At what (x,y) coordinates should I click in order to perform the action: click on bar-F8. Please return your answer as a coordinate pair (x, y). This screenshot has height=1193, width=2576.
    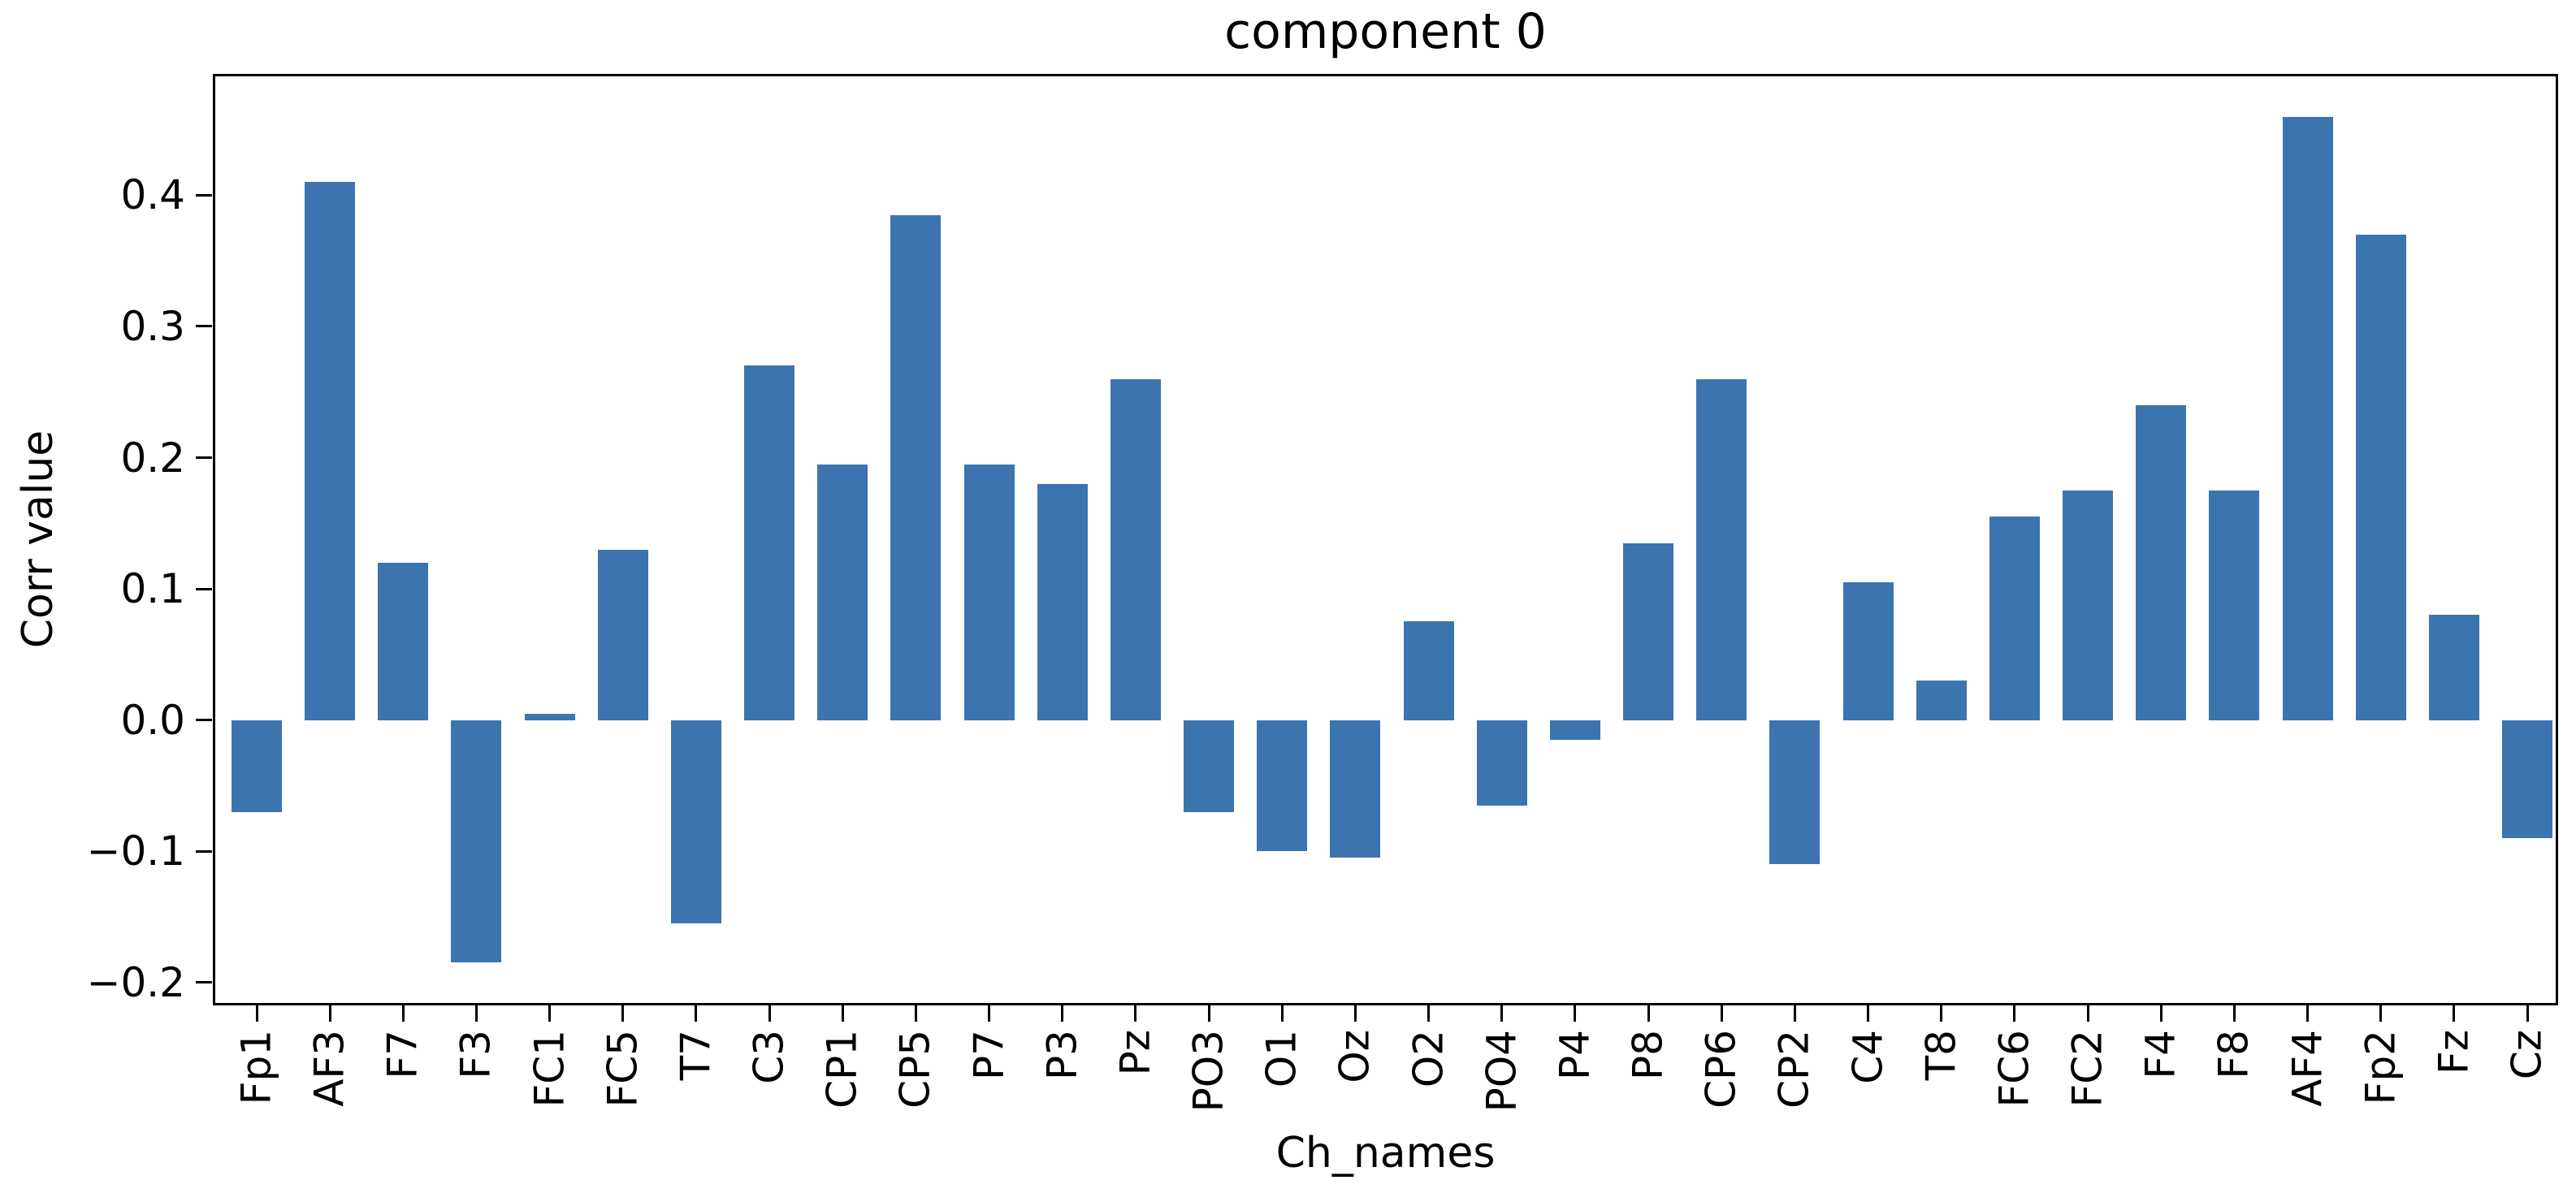
    Looking at the image, I should click on (2234, 605).